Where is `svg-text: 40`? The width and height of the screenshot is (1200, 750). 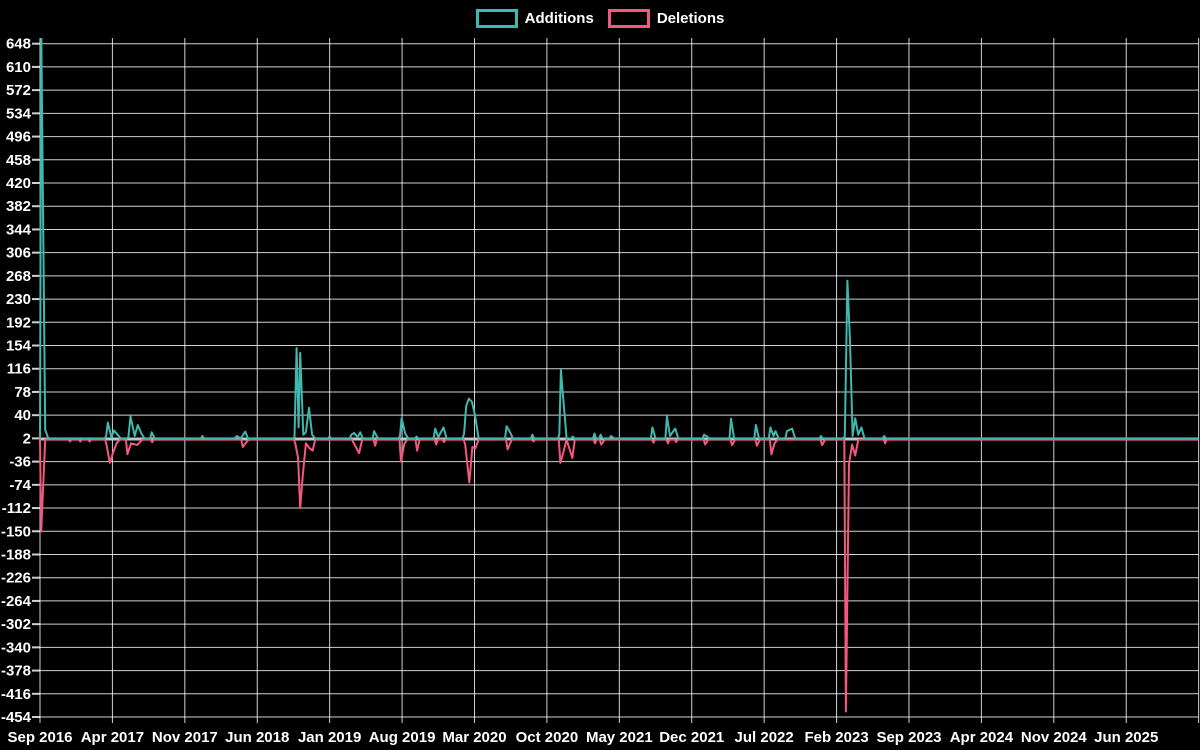
svg-text: 40 is located at coordinates (22, 415).